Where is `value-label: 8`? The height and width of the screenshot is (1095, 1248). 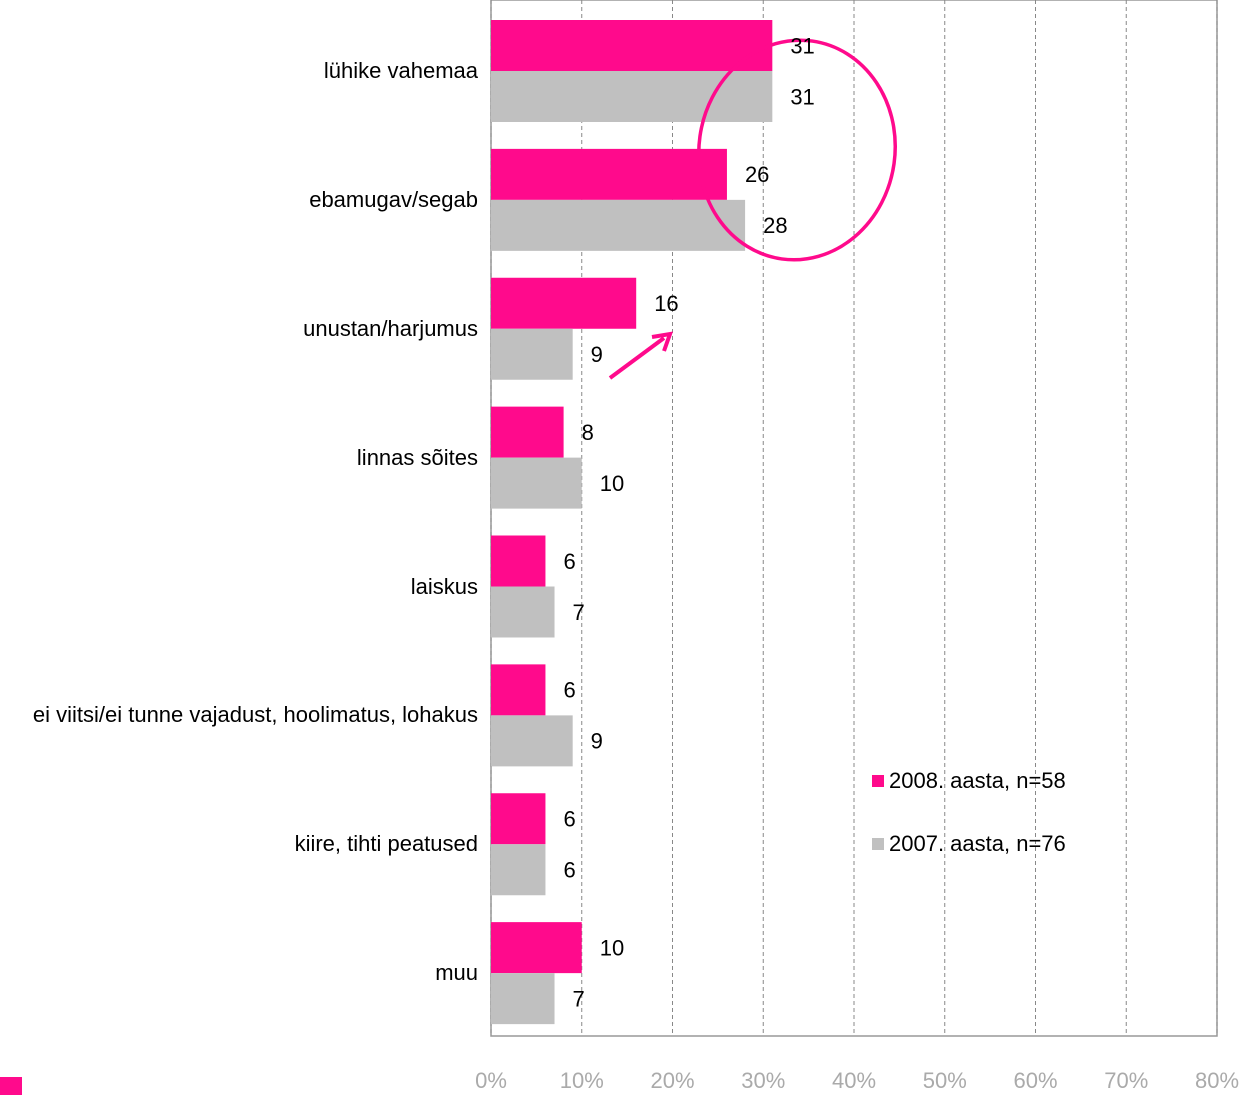 value-label: 8 is located at coordinates (588, 432).